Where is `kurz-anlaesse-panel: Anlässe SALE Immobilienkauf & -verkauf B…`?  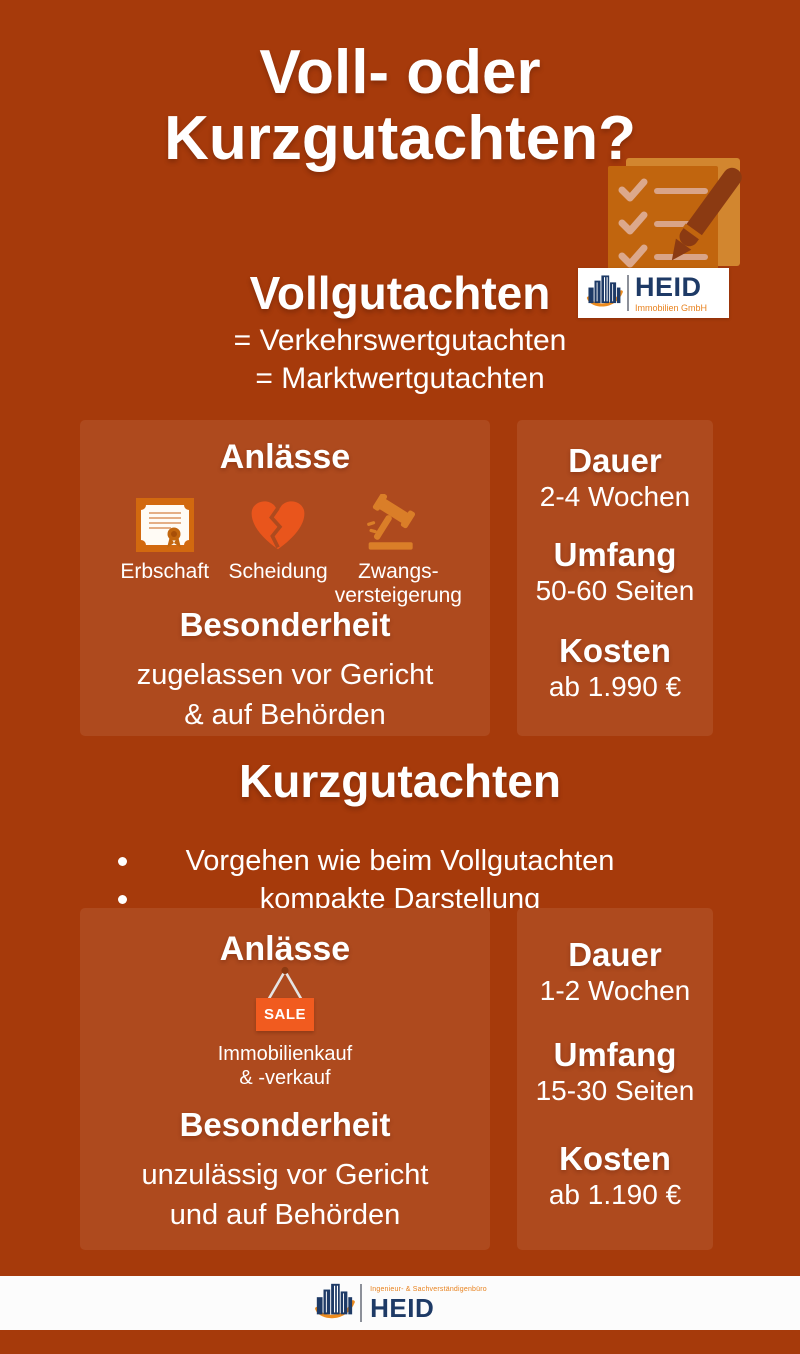
kurz-anlaesse-panel: Anlässe SALE Immobilienkauf & -verkauf B… is located at coordinates (285, 1079).